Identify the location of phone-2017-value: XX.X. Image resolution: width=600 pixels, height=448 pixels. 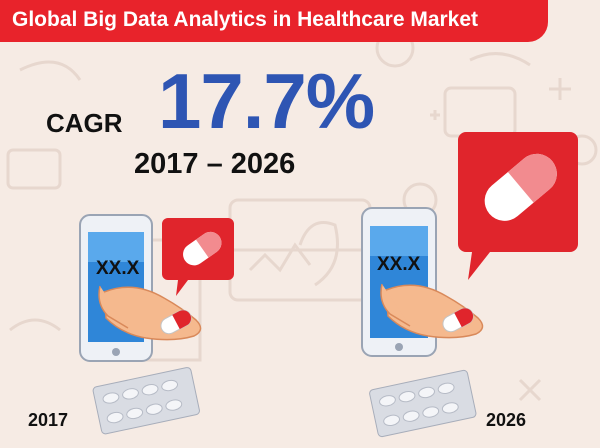
(118, 268).